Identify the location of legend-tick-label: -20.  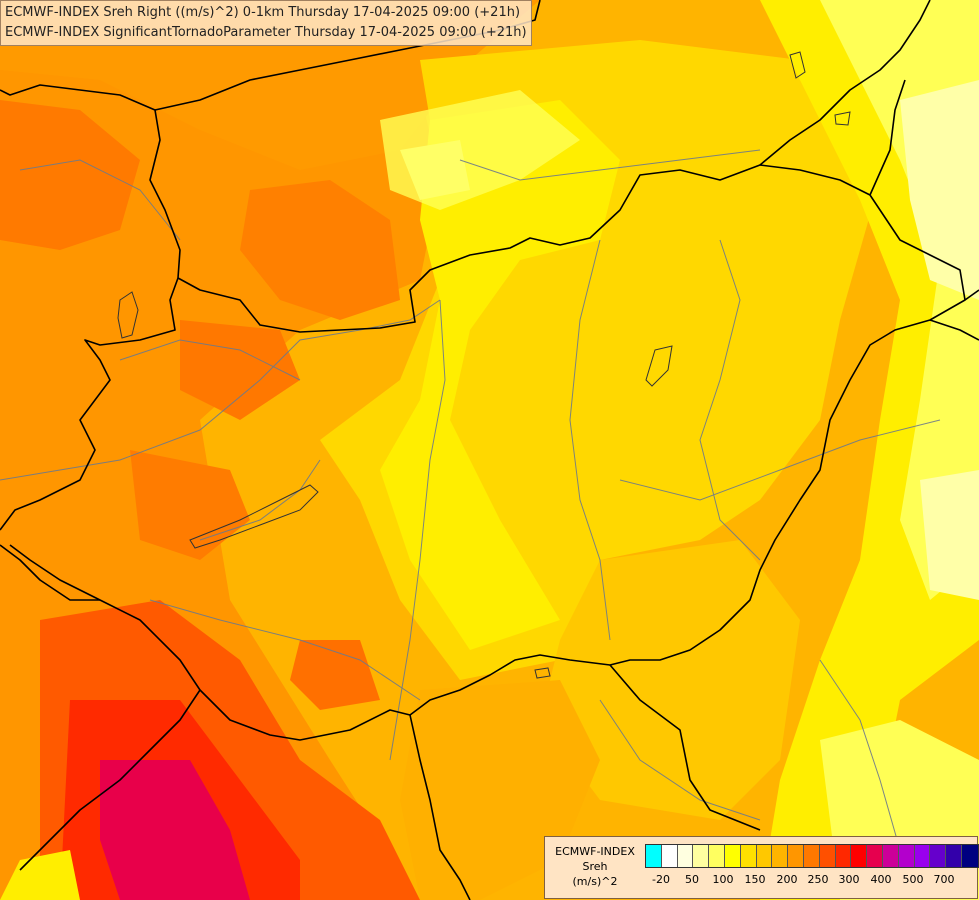
(661, 879).